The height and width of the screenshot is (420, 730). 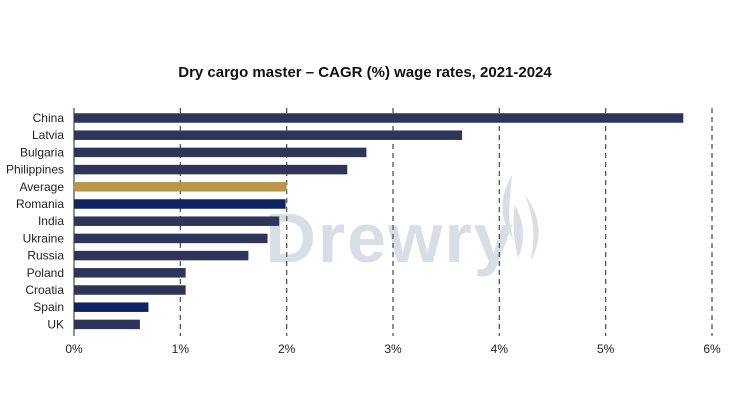 I want to click on x-tick-label: 3%, so click(x=393, y=349).